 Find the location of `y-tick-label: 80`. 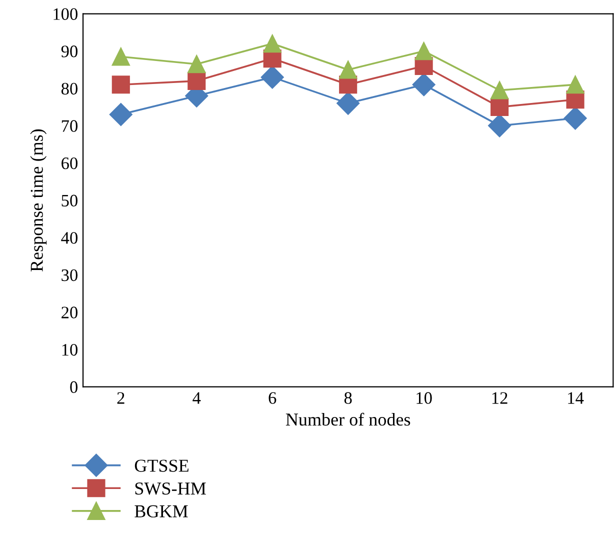

y-tick-label: 80 is located at coordinates (69, 88).